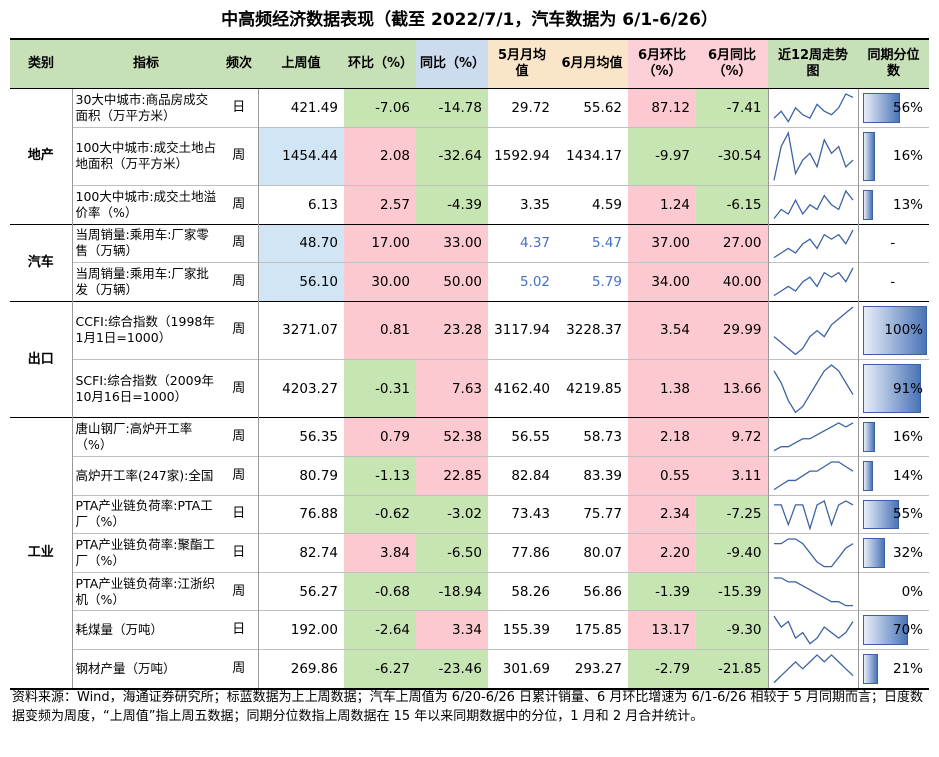 The width and height of the screenshot is (939, 757). What do you see at coordinates (142, 243) in the screenshot?
I see `indicator-cell: 当周销量:乘用车:厂家零售（万辆）` at bounding box center [142, 243].